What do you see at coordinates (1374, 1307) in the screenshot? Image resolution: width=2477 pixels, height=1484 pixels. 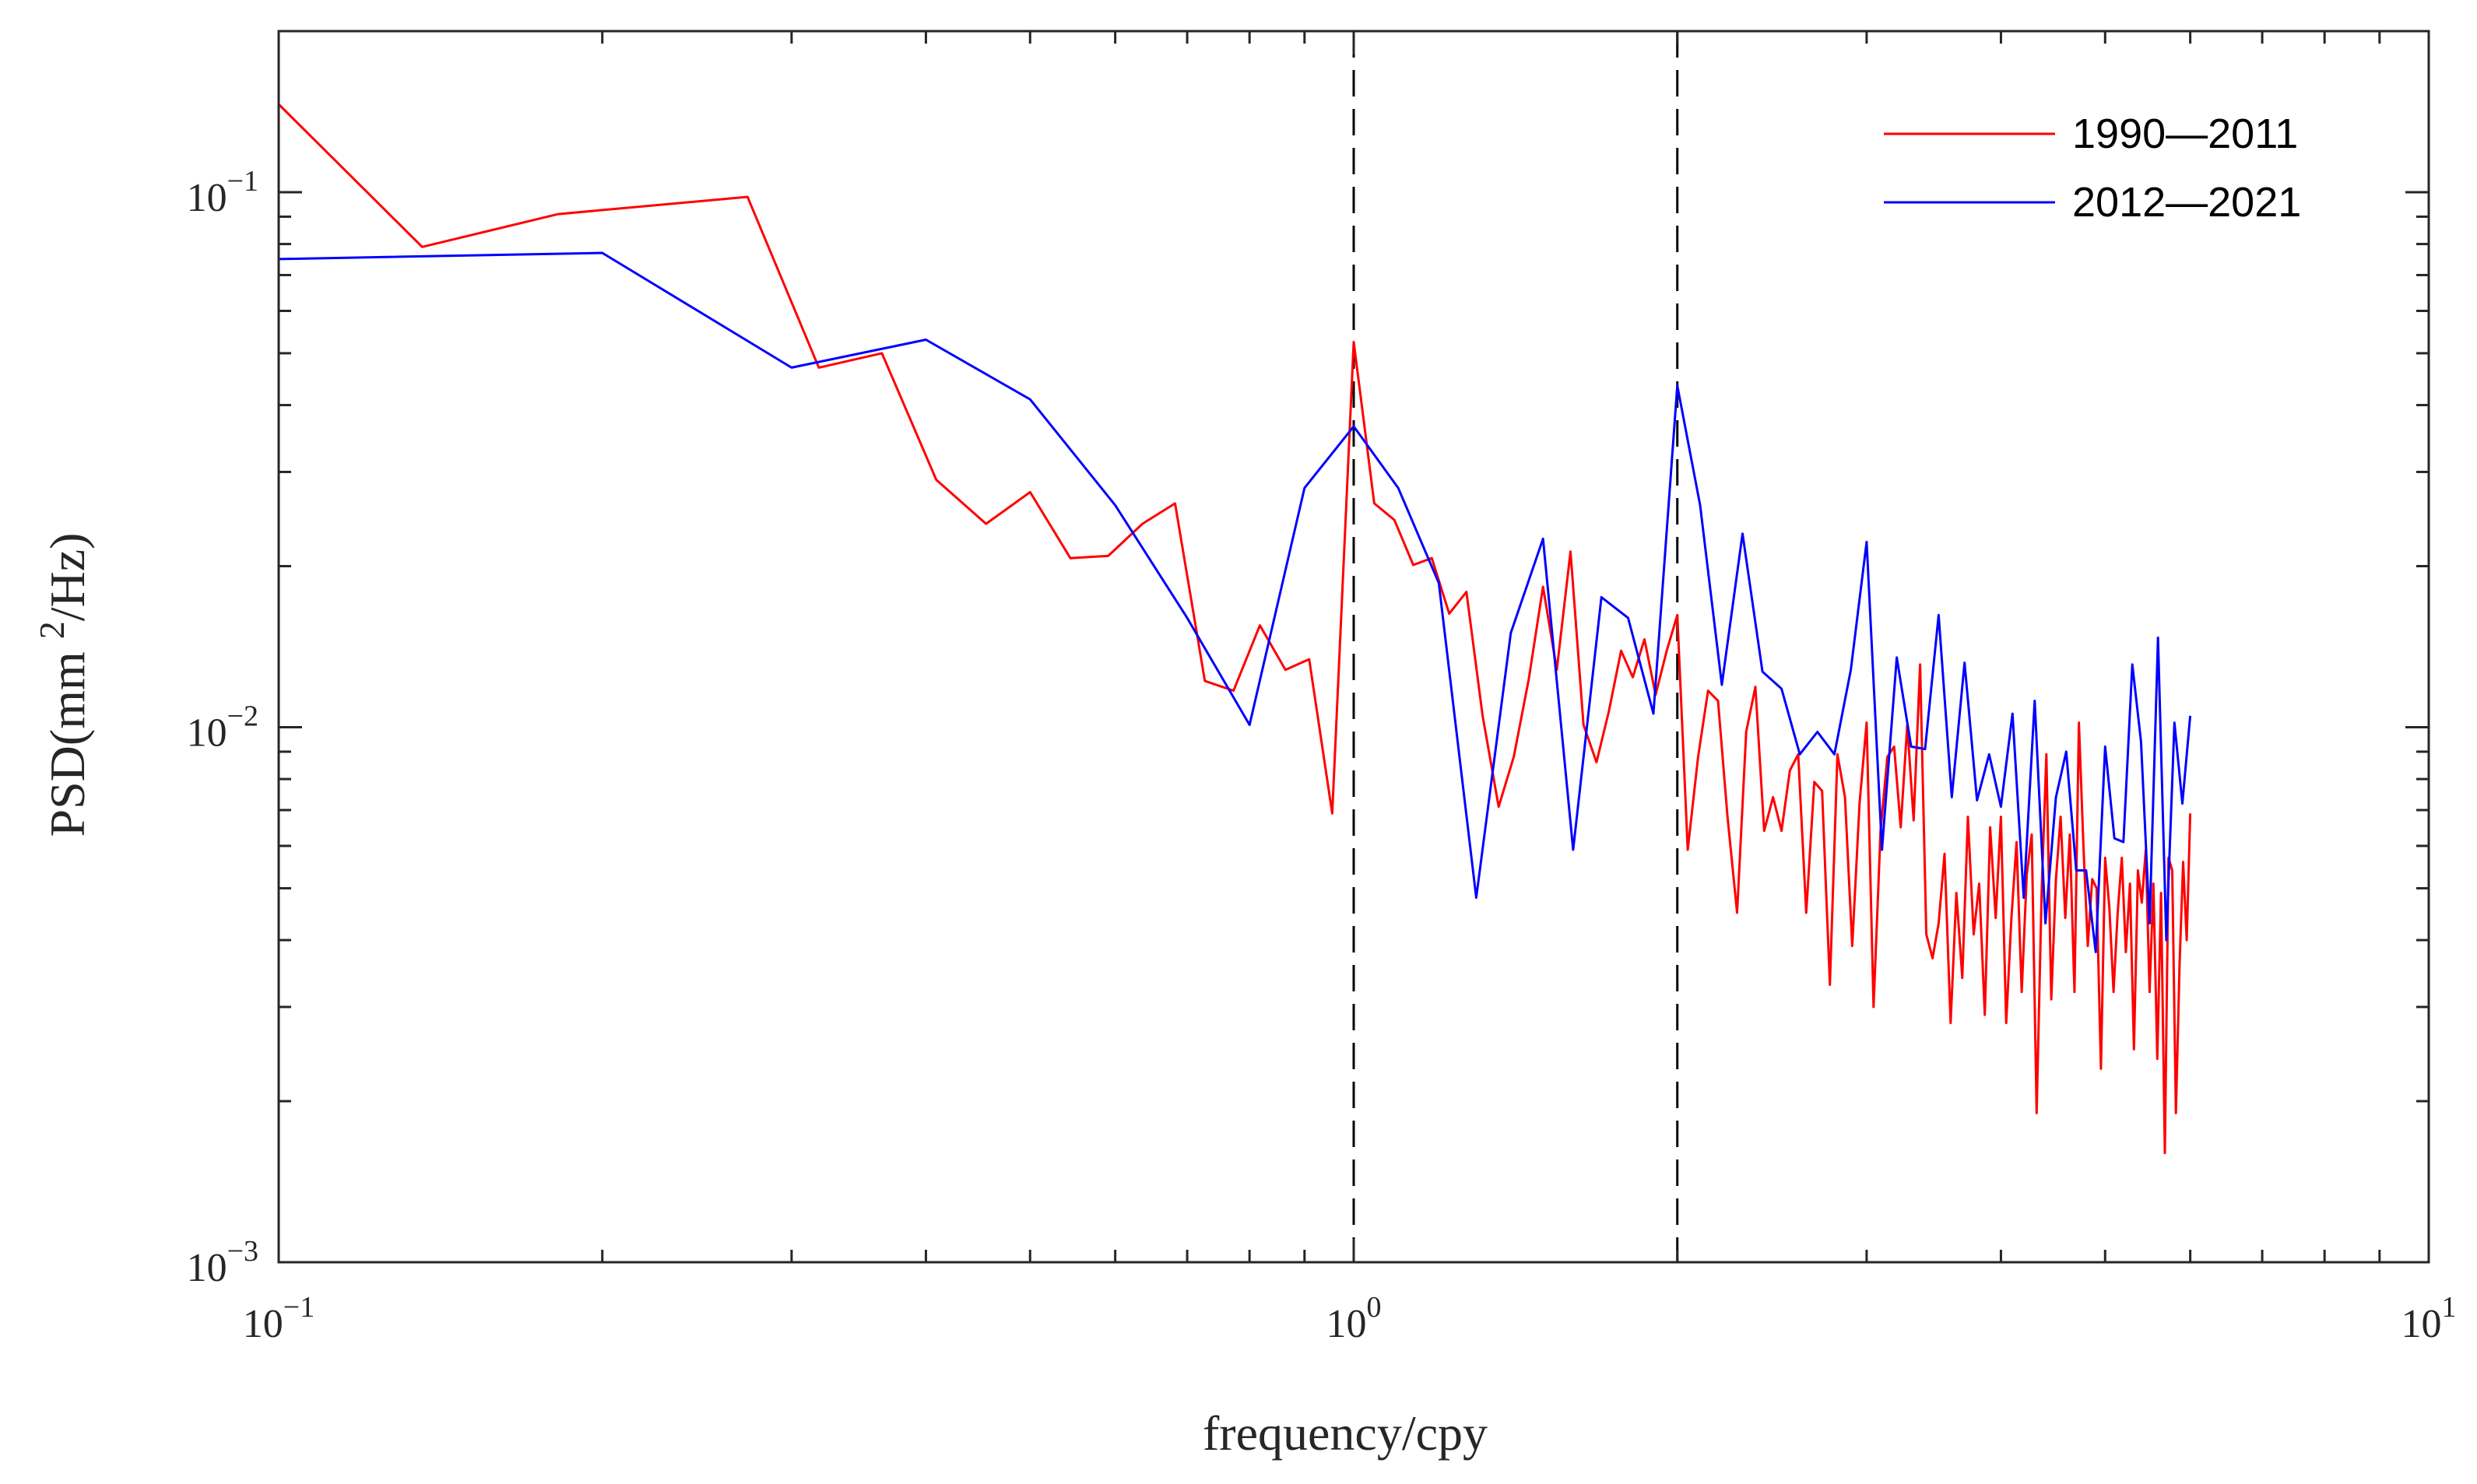 I see `x-tick-label-1-exponent: 0` at bounding box center [1374, 1307].